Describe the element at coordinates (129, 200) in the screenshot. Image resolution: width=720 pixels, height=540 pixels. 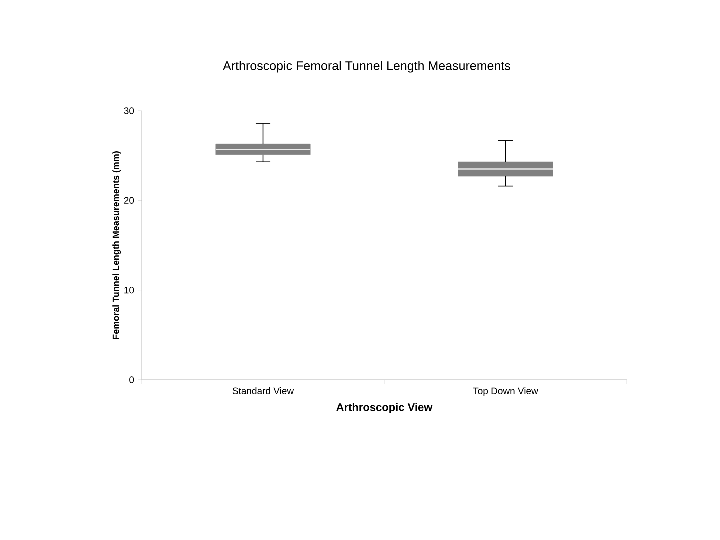
I see `y-tick-label: 20` at that location.